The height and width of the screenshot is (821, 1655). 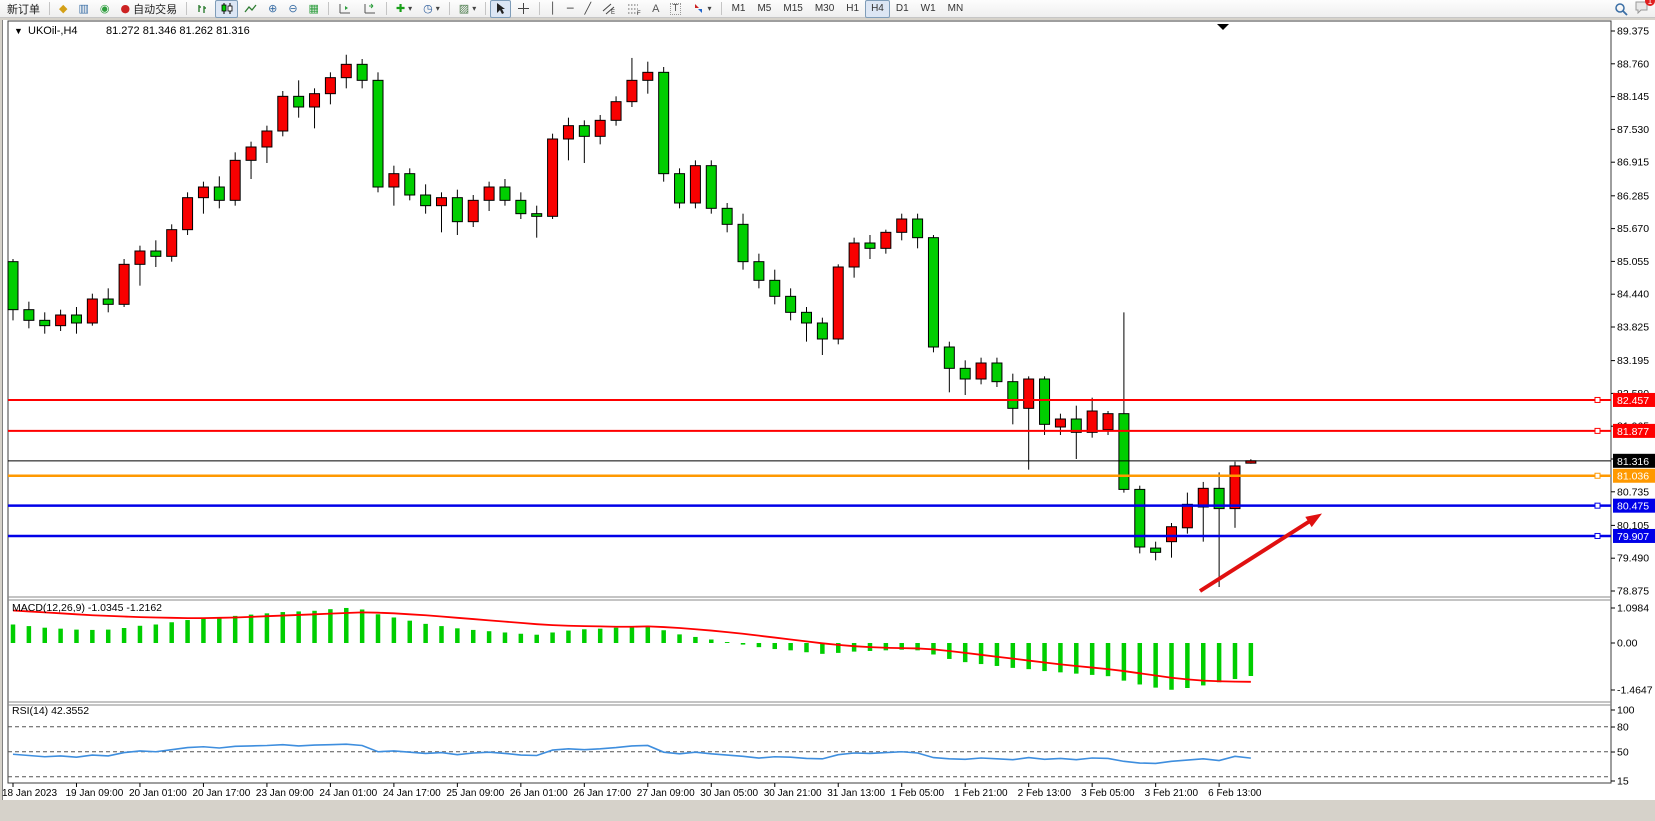 I want to click on macd-axis-label: 0.00, so click(x=1627, y=644).